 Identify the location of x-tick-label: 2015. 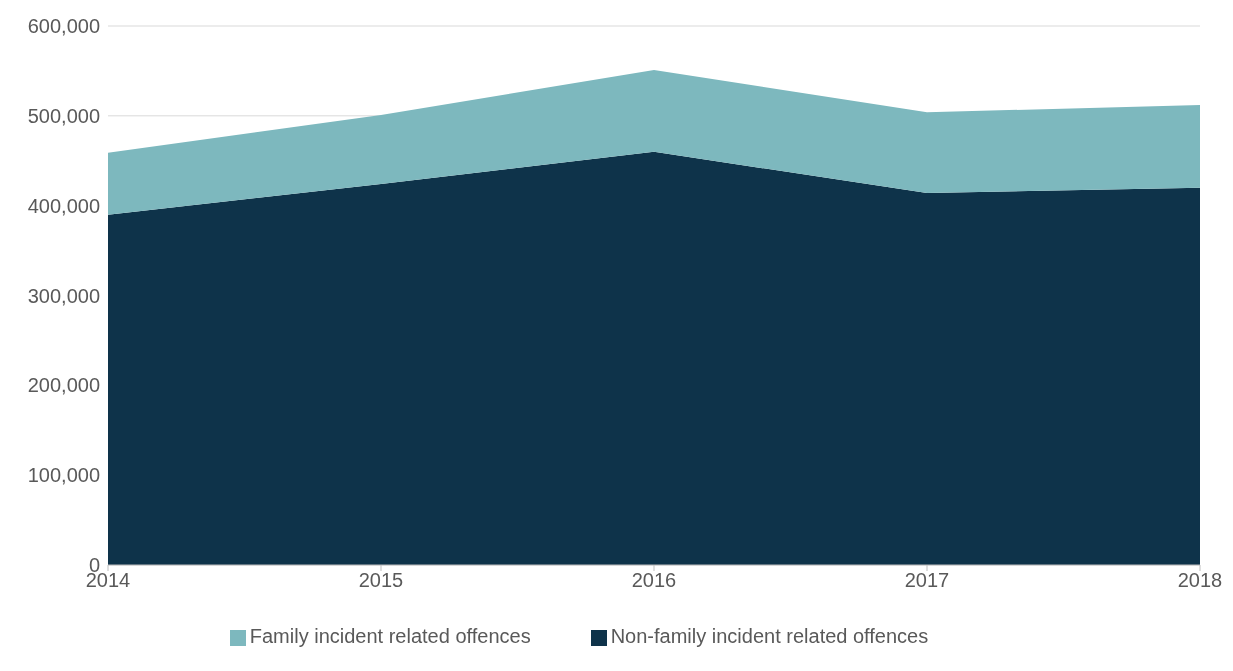
(381, 580).